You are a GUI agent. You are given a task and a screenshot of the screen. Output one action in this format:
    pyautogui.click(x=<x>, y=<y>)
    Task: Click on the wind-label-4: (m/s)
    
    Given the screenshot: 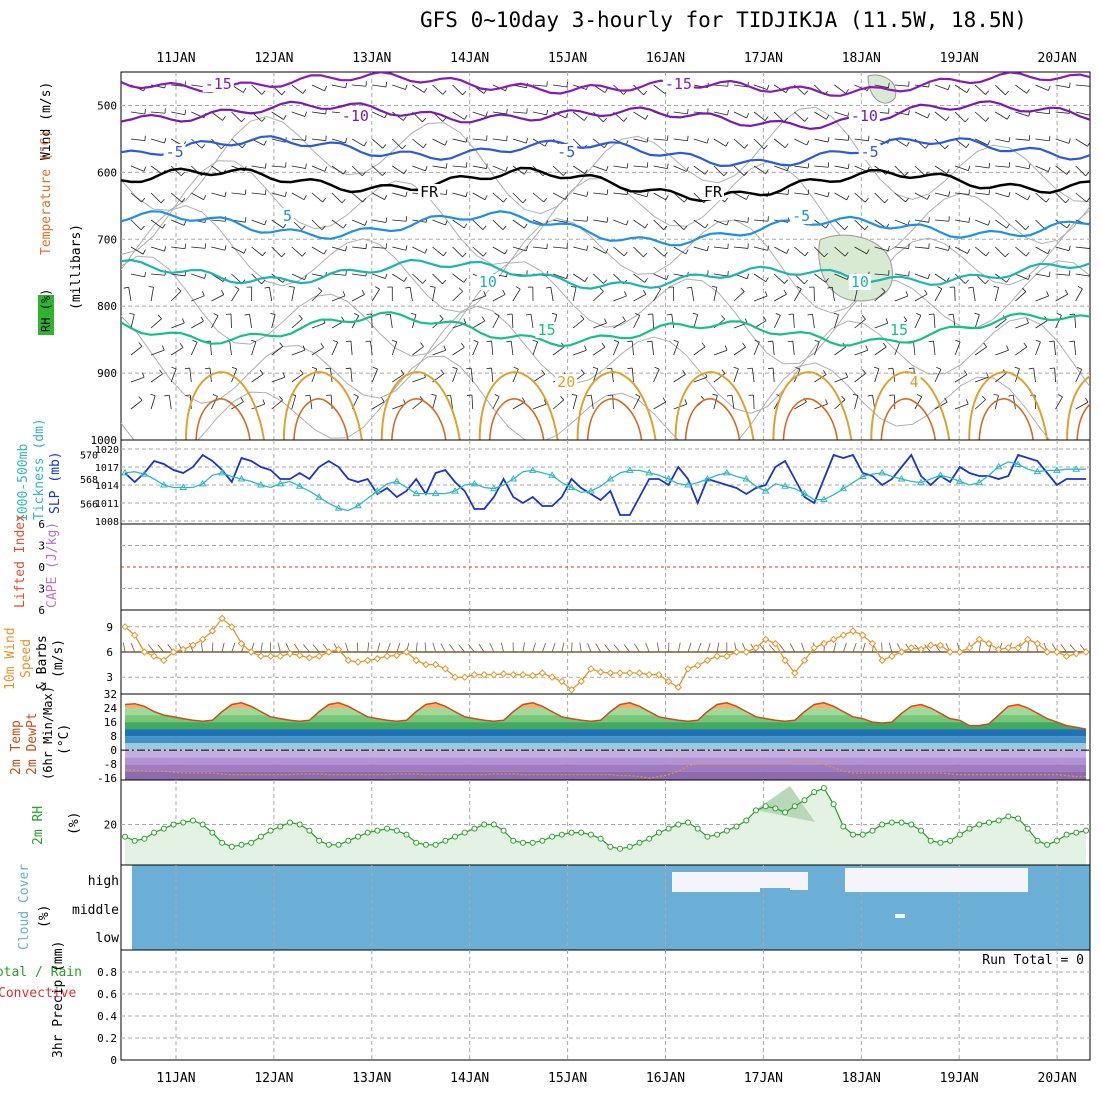 What is the action you would take?
    pyautogui.click(x=58, y=658)
    